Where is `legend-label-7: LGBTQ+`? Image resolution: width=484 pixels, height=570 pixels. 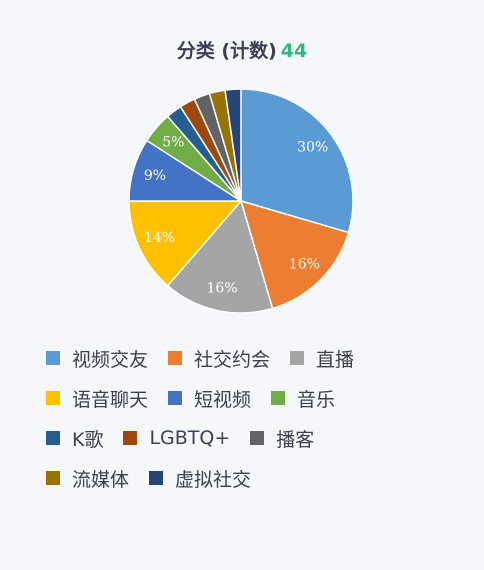
legend-label-7: LGBTQ+ is located at coordinates (190, 438).